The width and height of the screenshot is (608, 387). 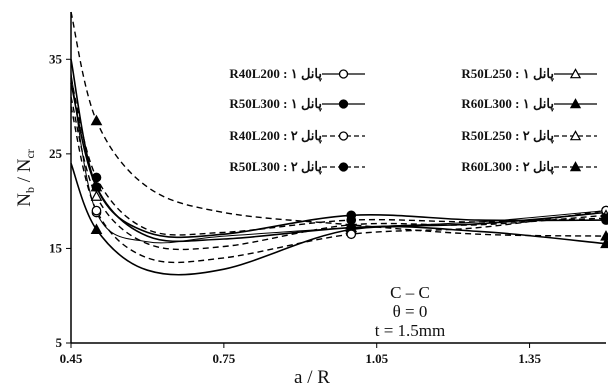 I want to click on x-tick-label: 0.75, so click(x=223, y=358).